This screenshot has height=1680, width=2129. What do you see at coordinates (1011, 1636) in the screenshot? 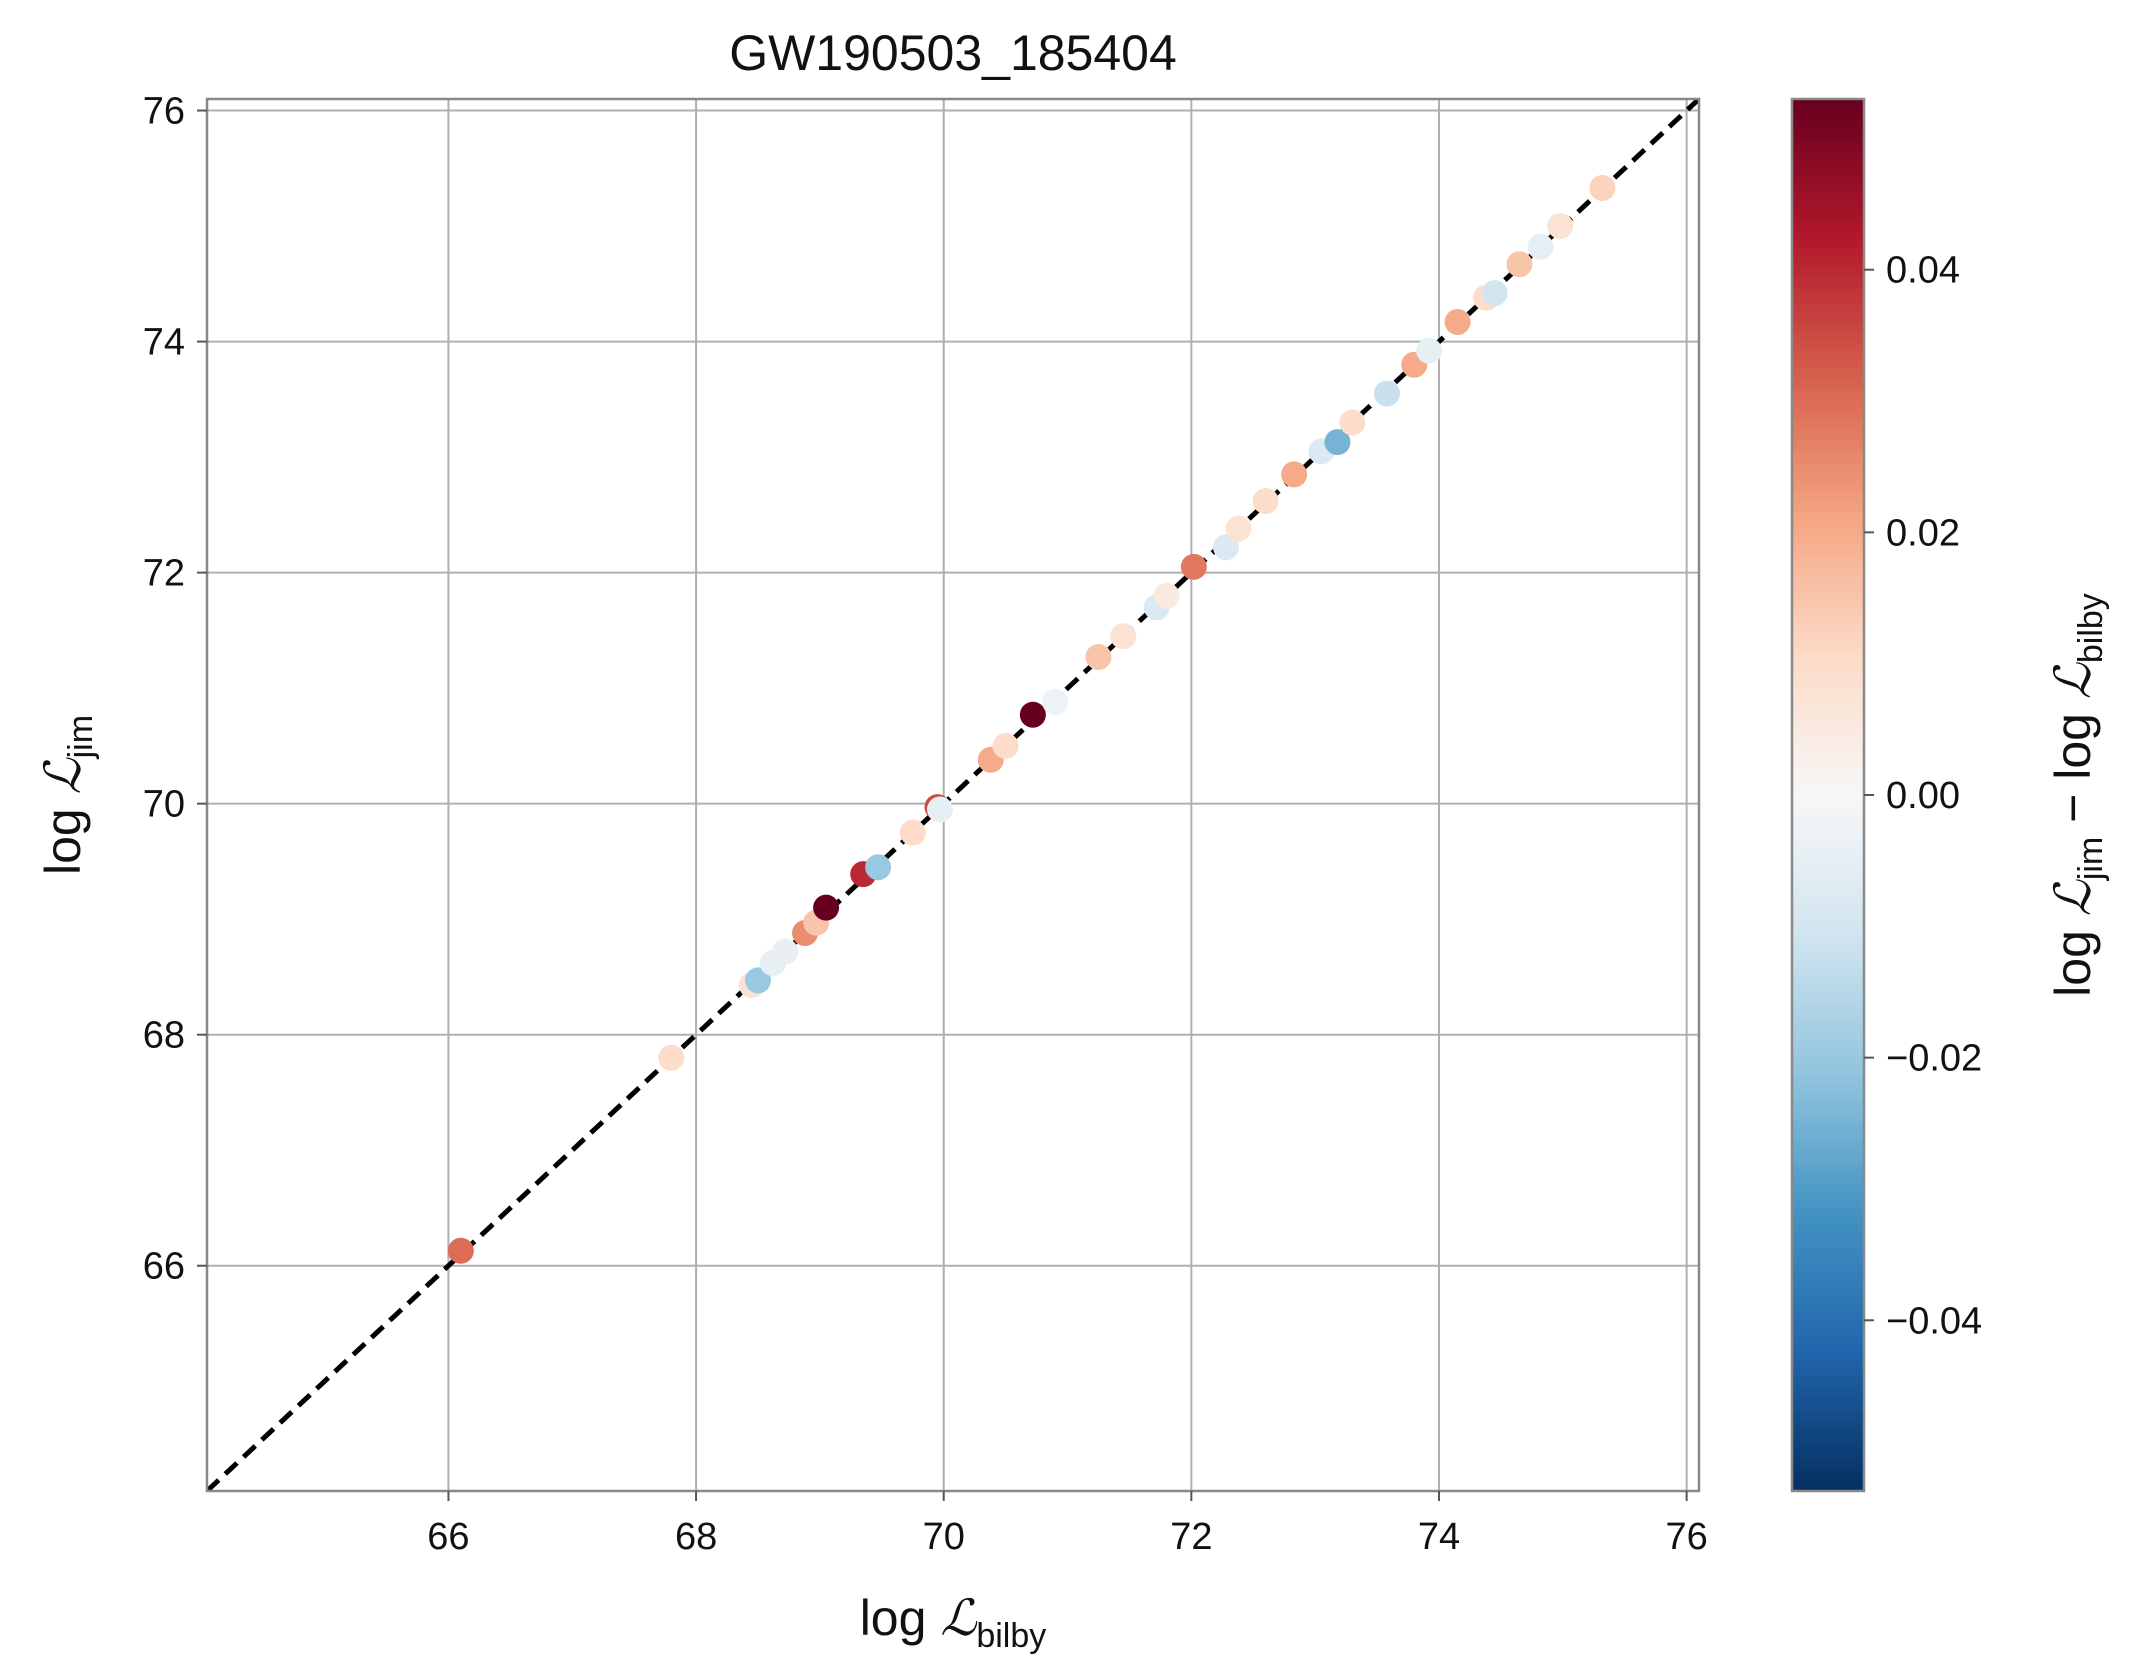
I see `x-axis-label-sub: bilby` at bounding box center [1011, 1636].